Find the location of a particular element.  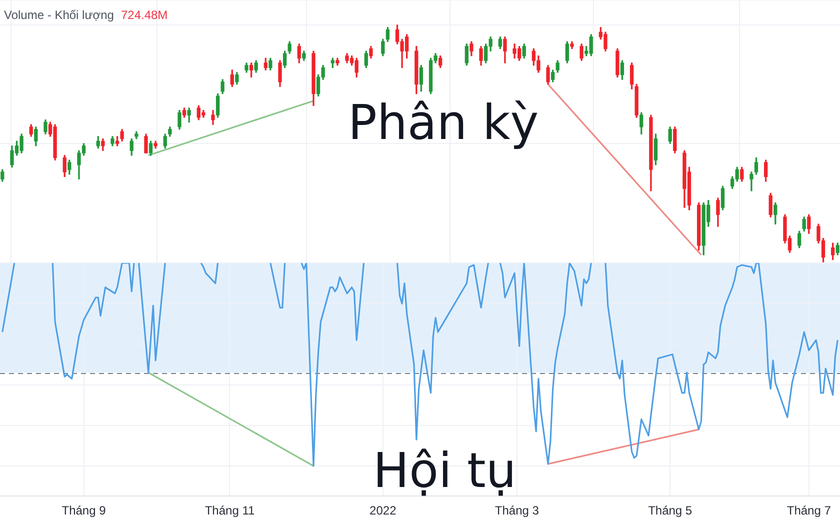

x-tick-label: Tháng 5 is located at coordinates (670, 511).